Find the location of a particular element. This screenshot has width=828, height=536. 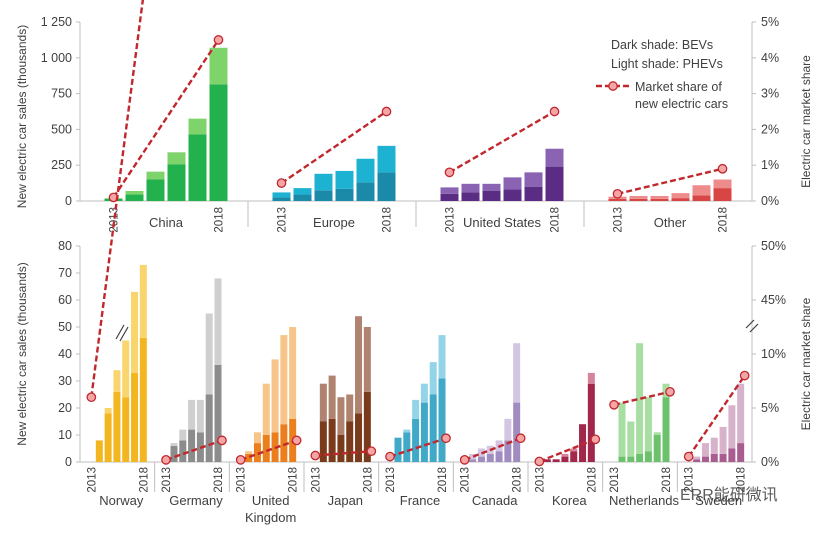

bottom-y2-tick-label: 0% is located at coordinates (770, 462).